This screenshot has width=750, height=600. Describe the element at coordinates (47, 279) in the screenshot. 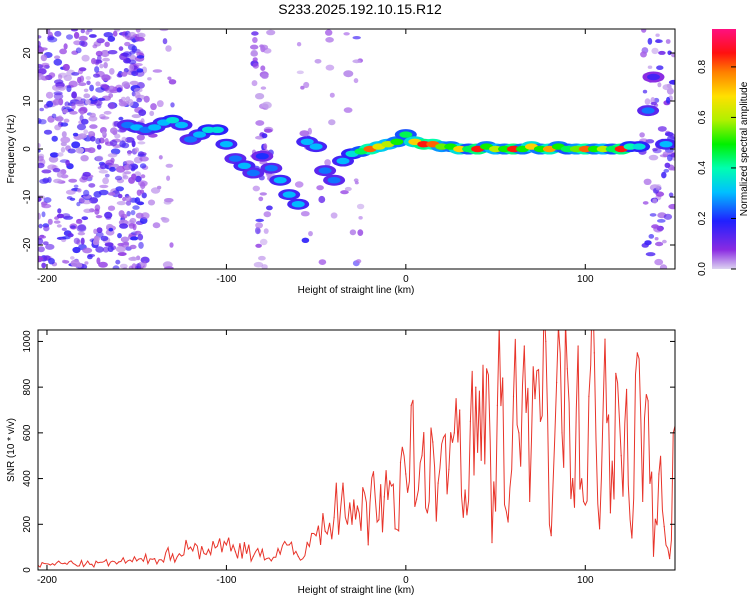

I see `x-tick-label: -200` at that location.